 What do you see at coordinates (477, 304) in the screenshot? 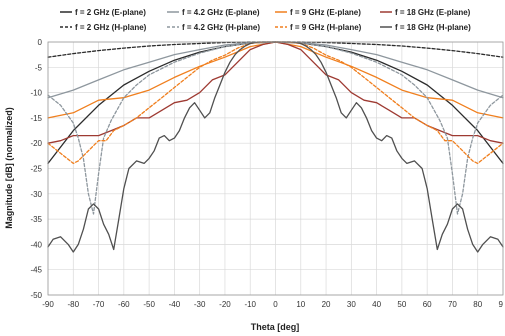
I see `x-tick-label: 80` at bounding box center [477, 304].